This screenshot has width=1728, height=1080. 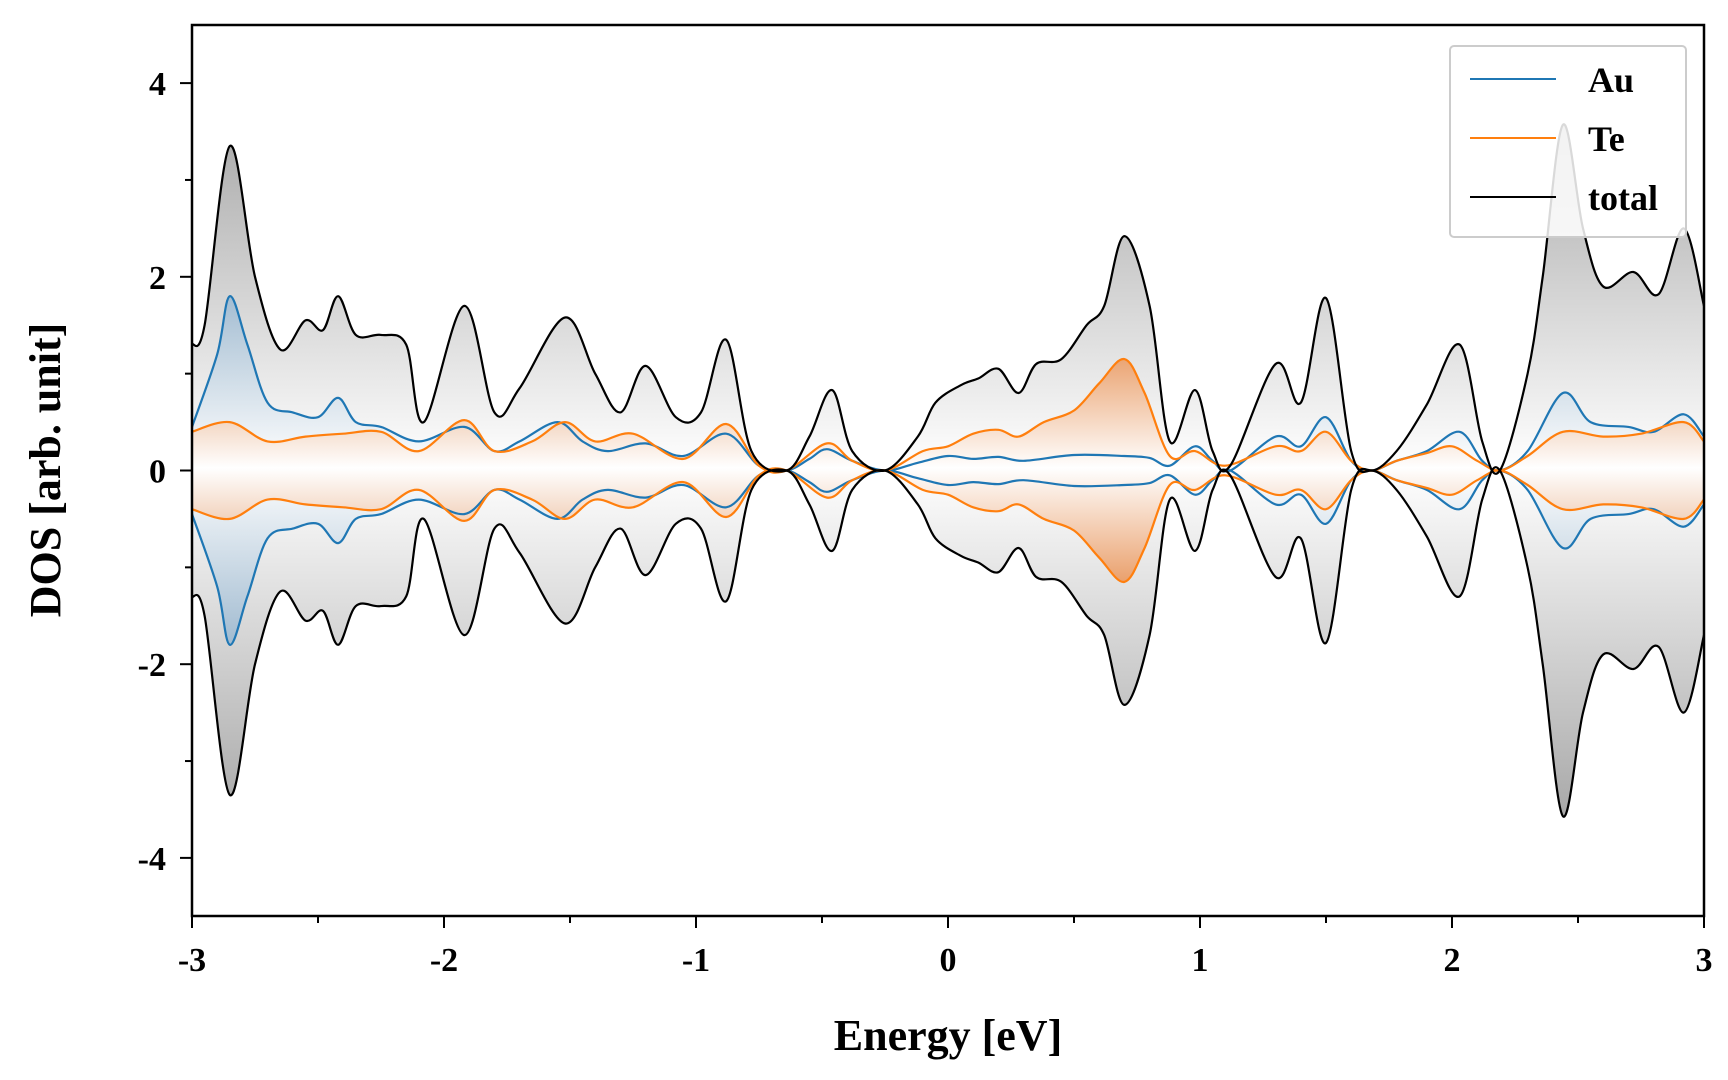 I want to click on dos-line-te-positive, so click(x=948, y=415).